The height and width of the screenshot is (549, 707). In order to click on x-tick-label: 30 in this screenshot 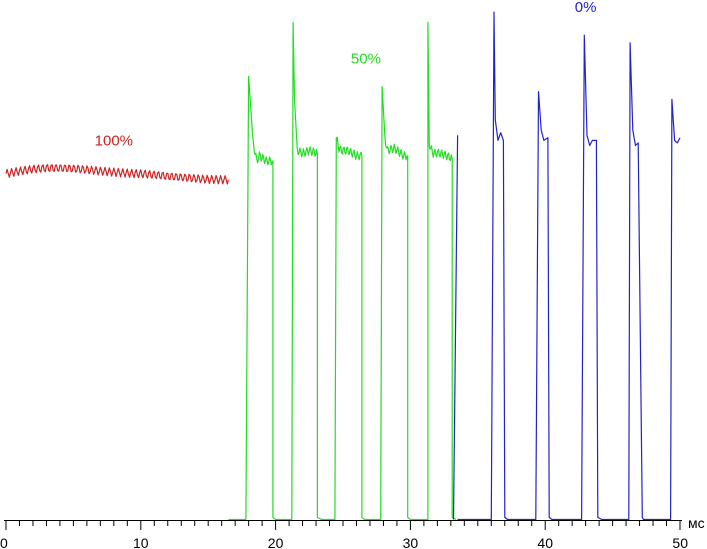, I will do `click(411, 542)`.